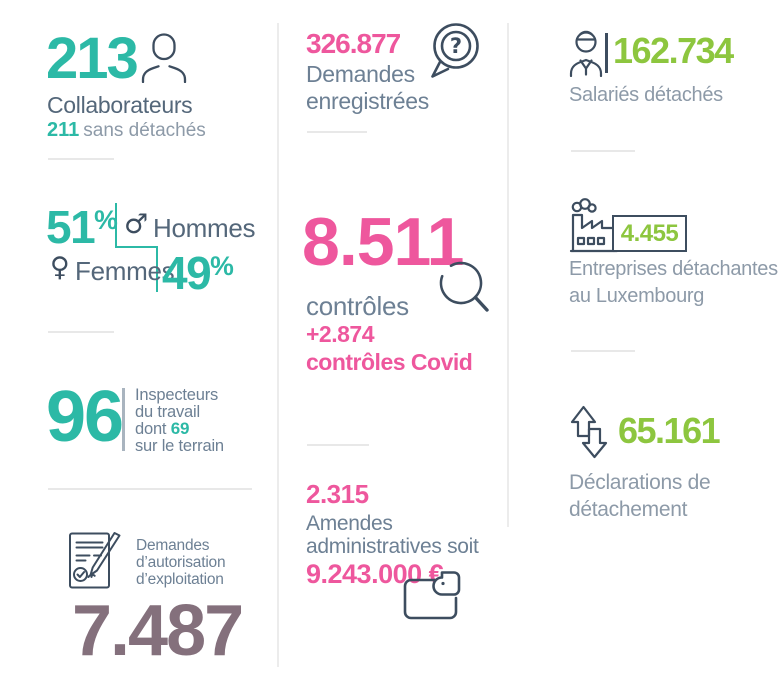 The image size is (780, 679). Describe the element at coordinates (669, 430) in the screenshot. I see `declarations-count: 65.161` at that location.